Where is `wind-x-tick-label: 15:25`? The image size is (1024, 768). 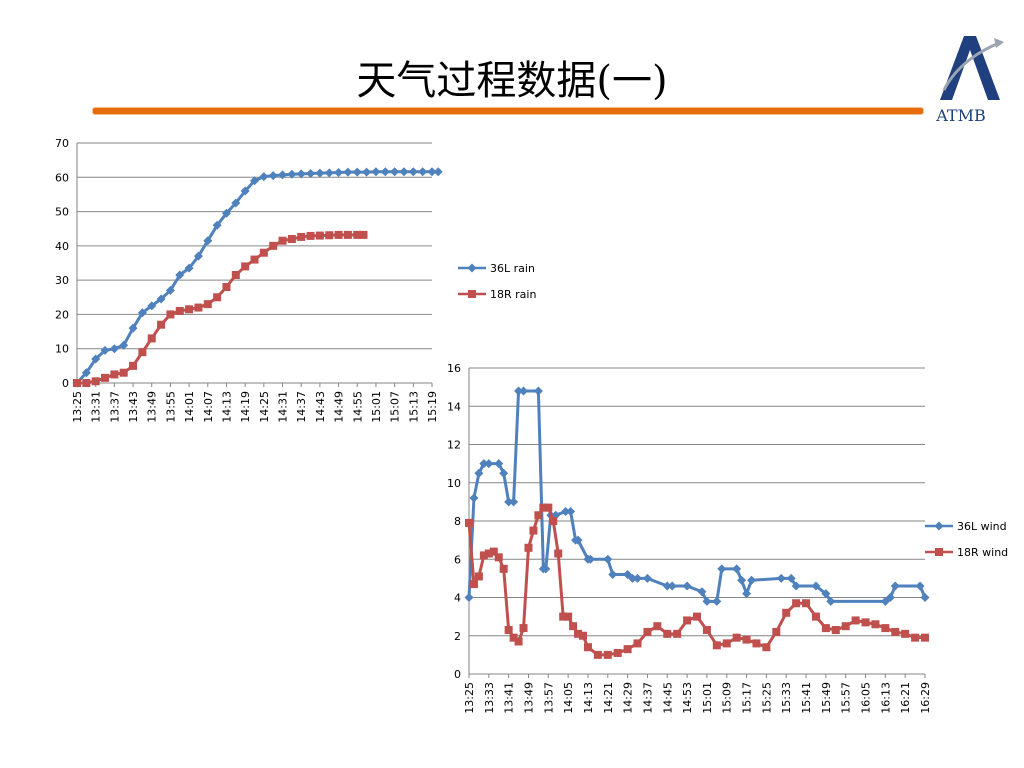 wind-x-tick-label: 15:25 is located at coordinates (766, 698).